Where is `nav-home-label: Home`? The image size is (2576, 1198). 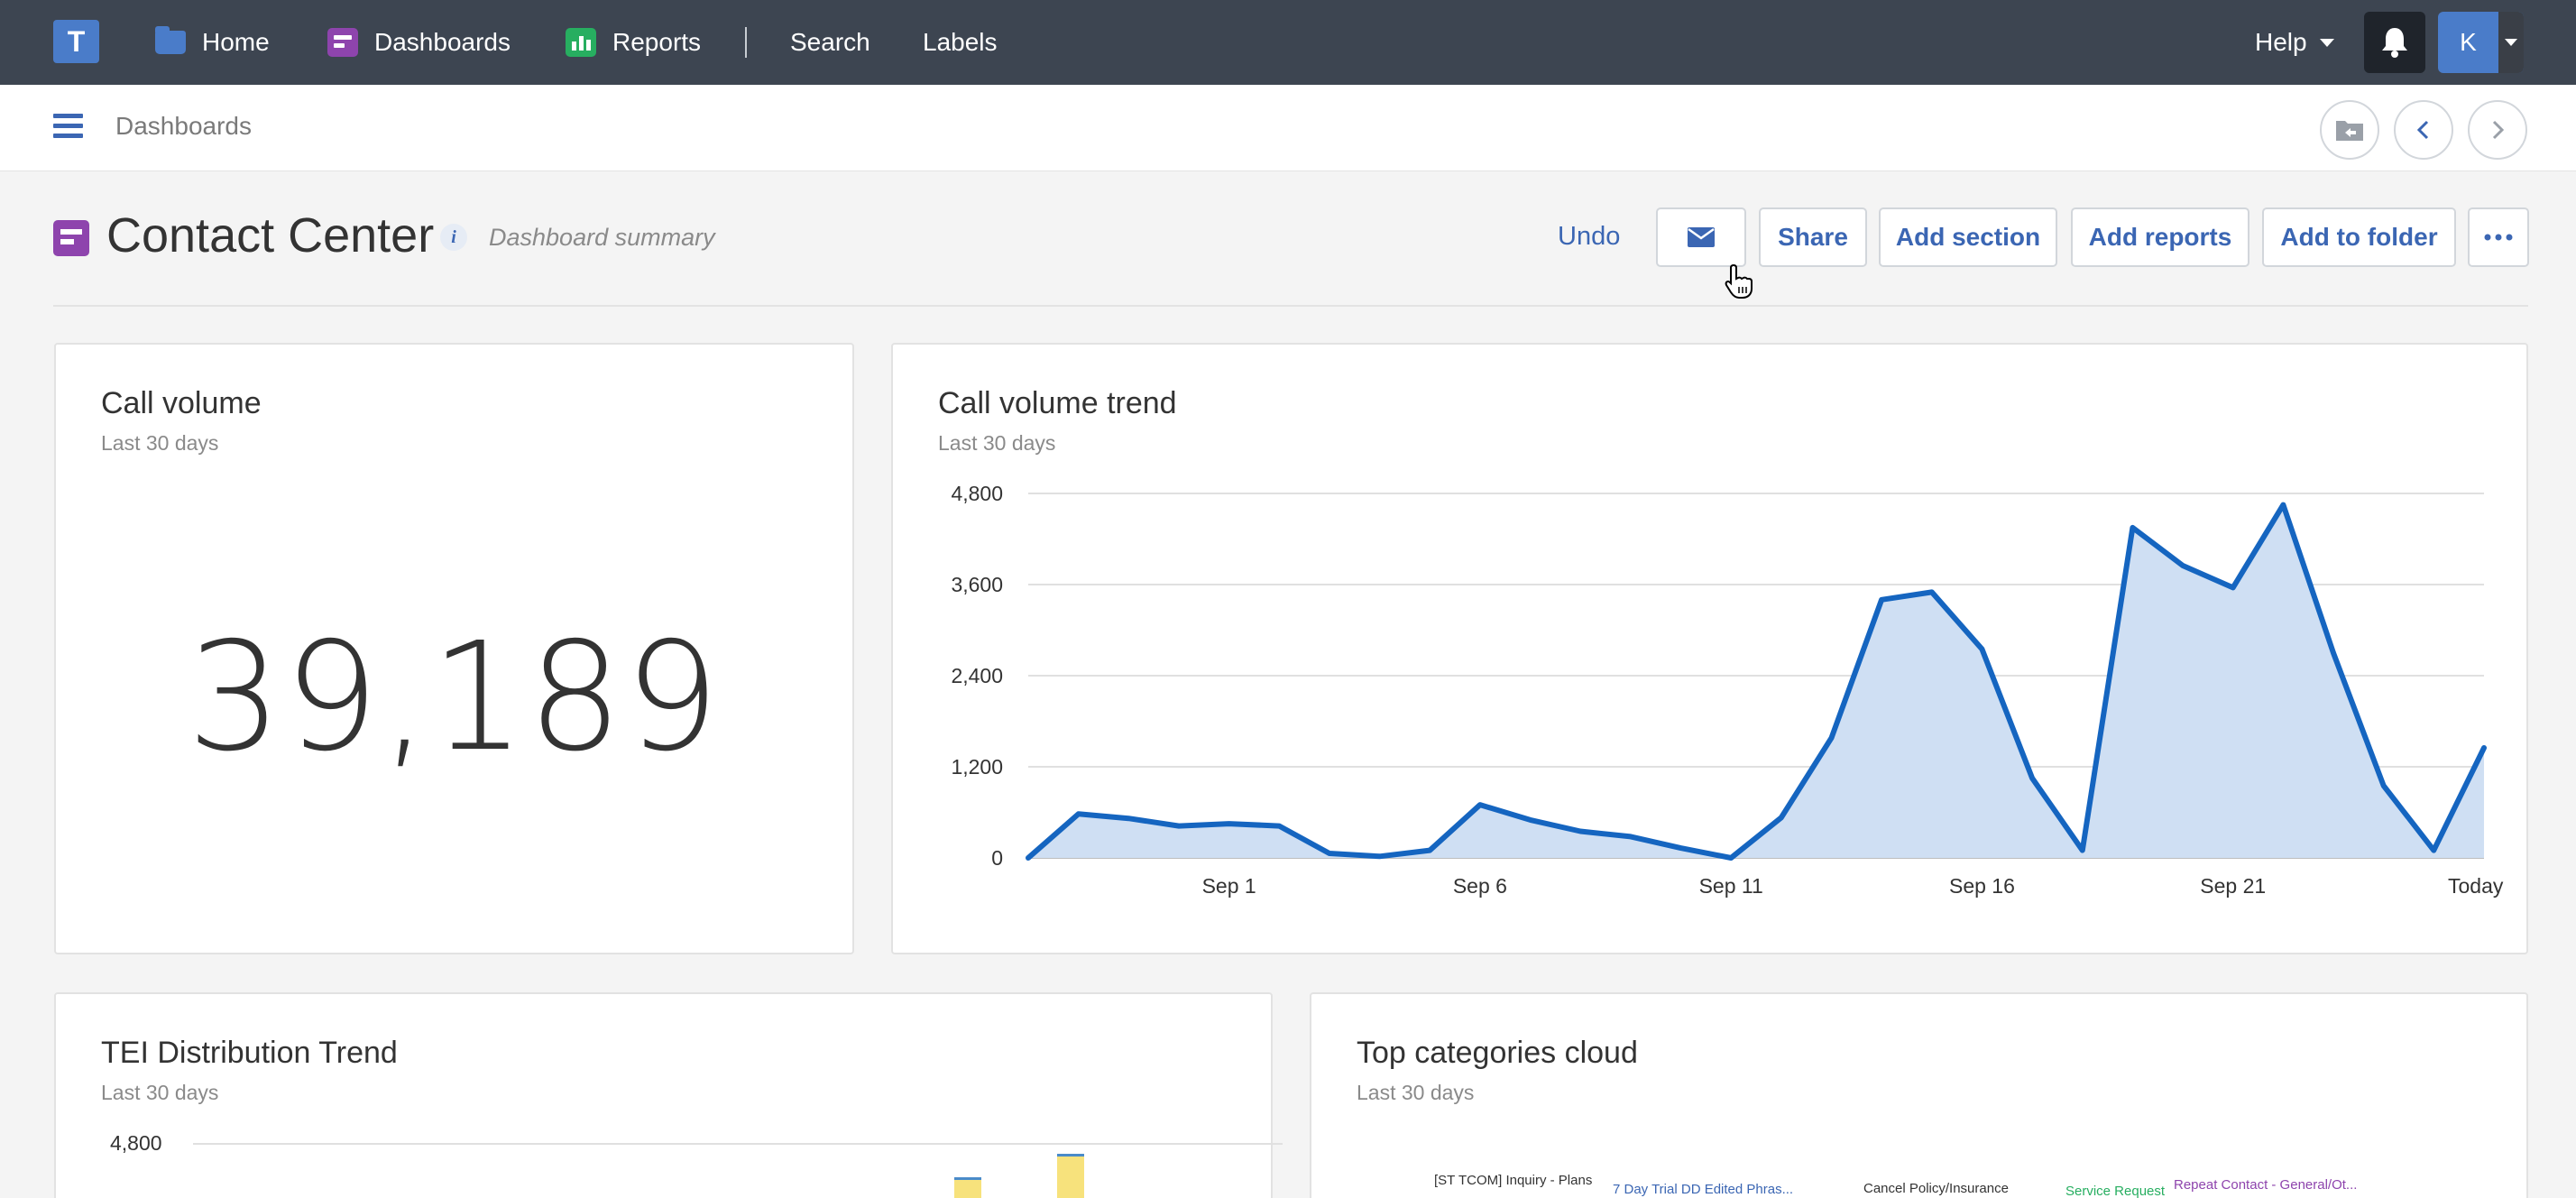
nav-home-label: Home is located at coordinates (236, 42).